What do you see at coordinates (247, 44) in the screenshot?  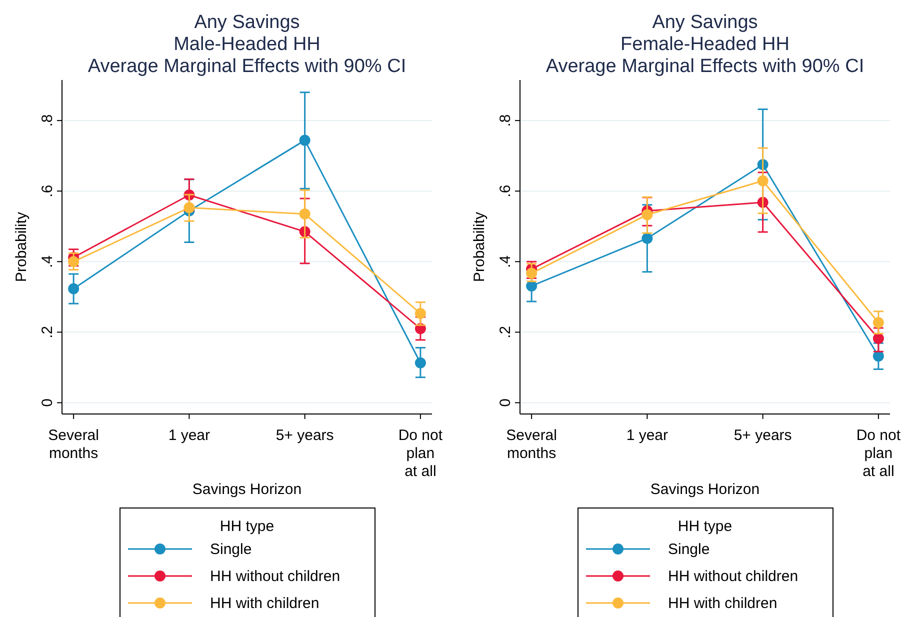 I see `chart-title: Any Savings Male-Headed HH Average Marginal Effects with 90% CI` at bounding box center [247, 44].